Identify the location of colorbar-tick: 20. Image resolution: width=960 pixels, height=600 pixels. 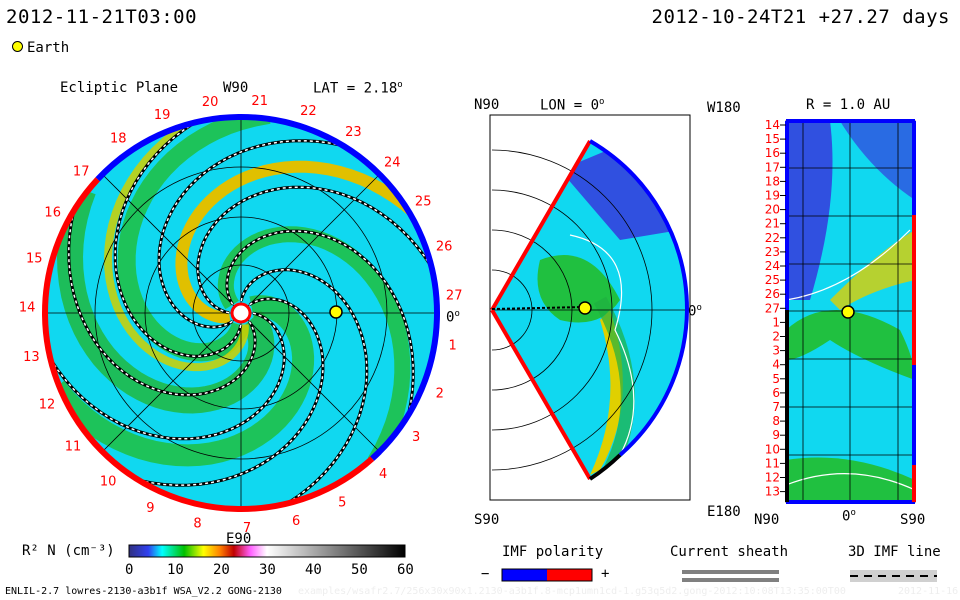
(221, 570).